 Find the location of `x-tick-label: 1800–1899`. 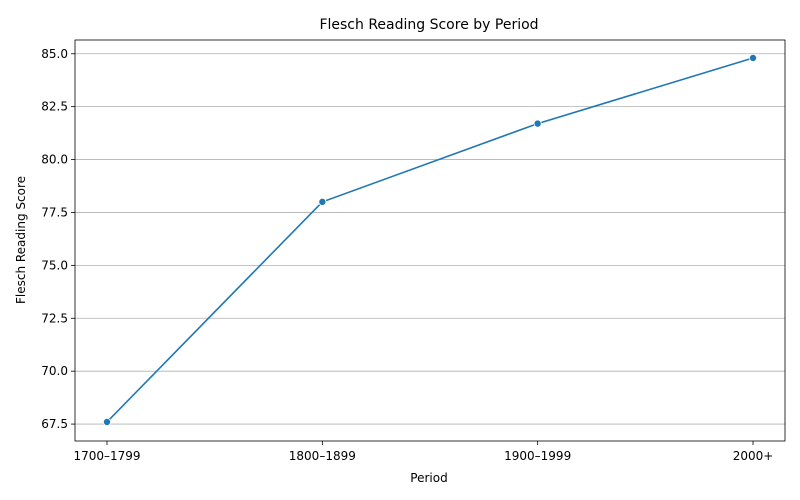

x-tick-label: 1800–1899 is located at coordinates (322, 456).